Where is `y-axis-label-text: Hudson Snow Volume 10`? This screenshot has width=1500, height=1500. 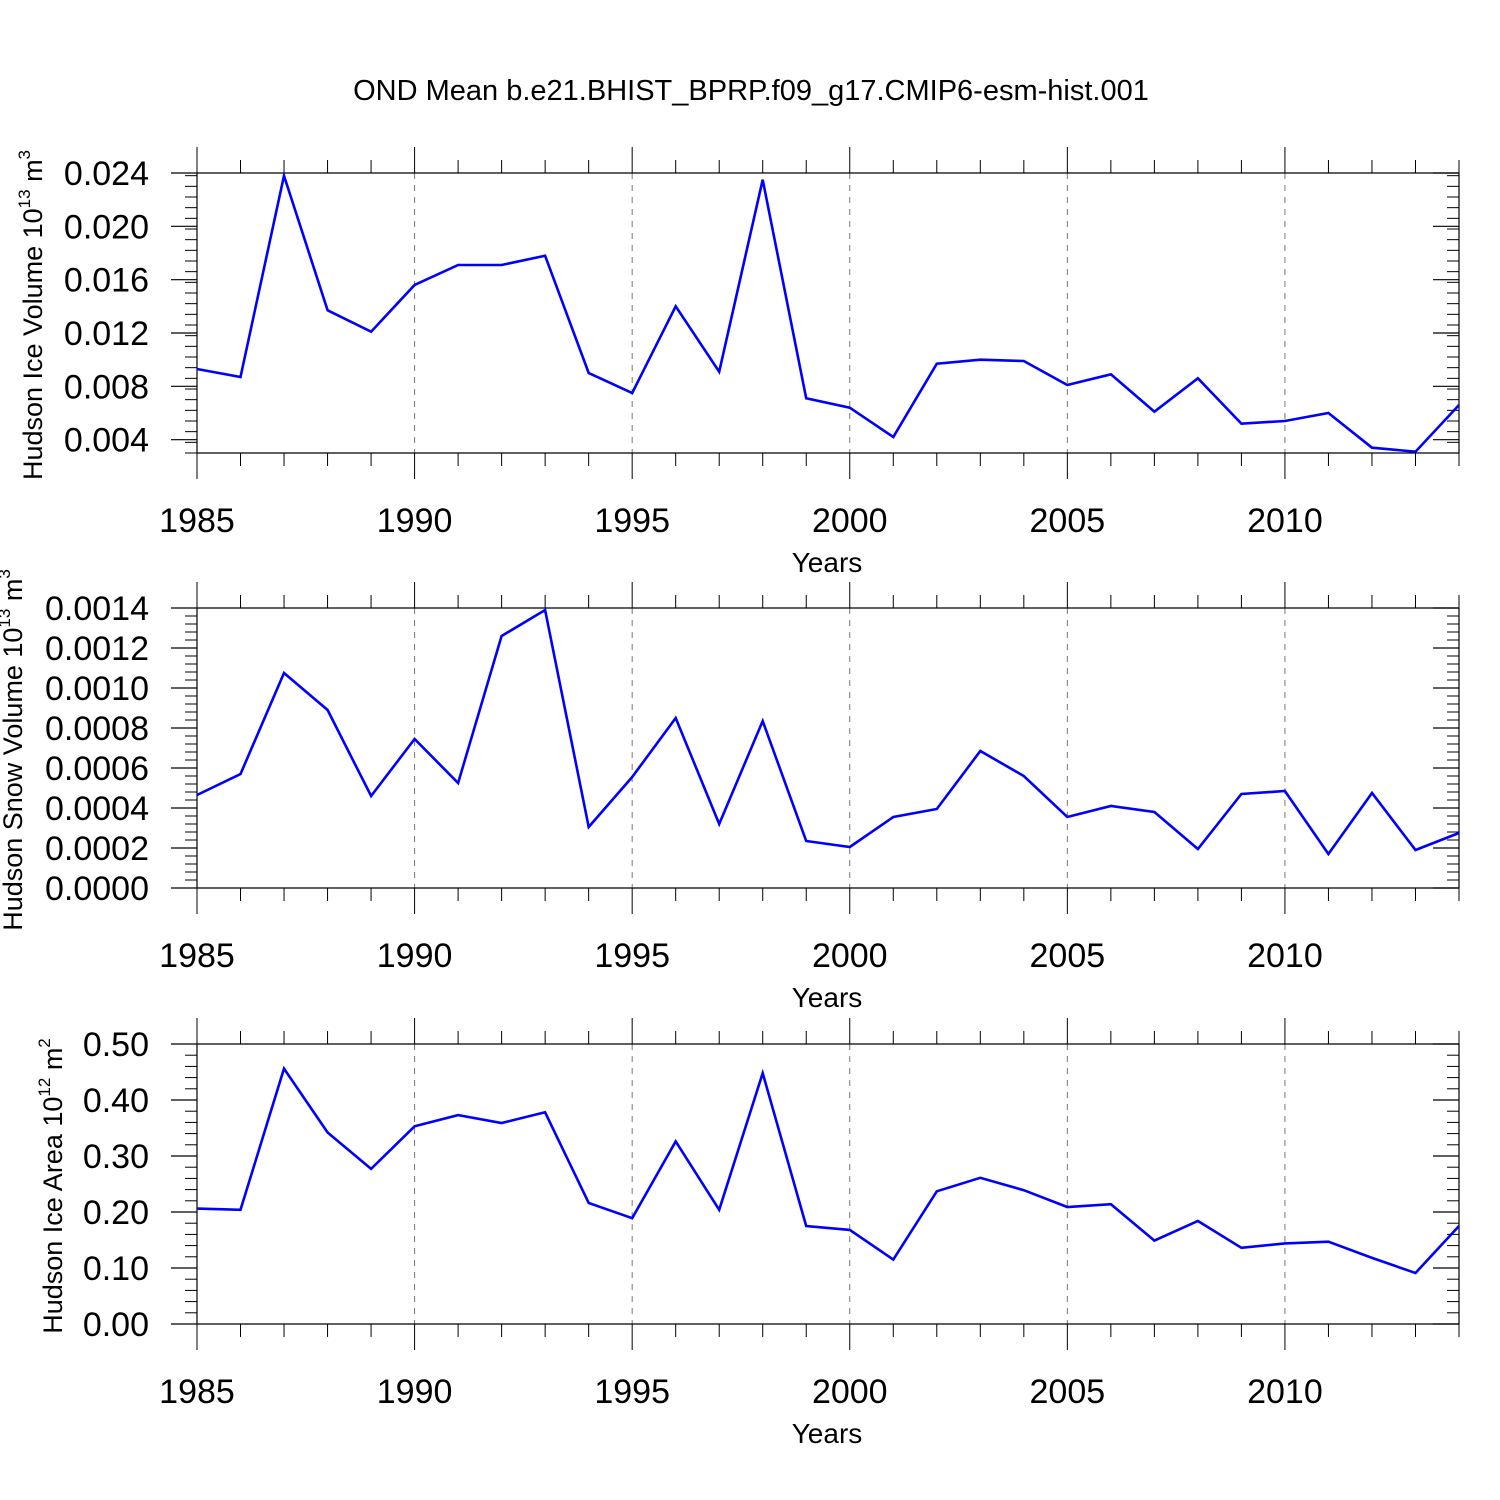
y-axis-label-text: Hudson Snow Volume 10 is located at coordinates (14, 779).